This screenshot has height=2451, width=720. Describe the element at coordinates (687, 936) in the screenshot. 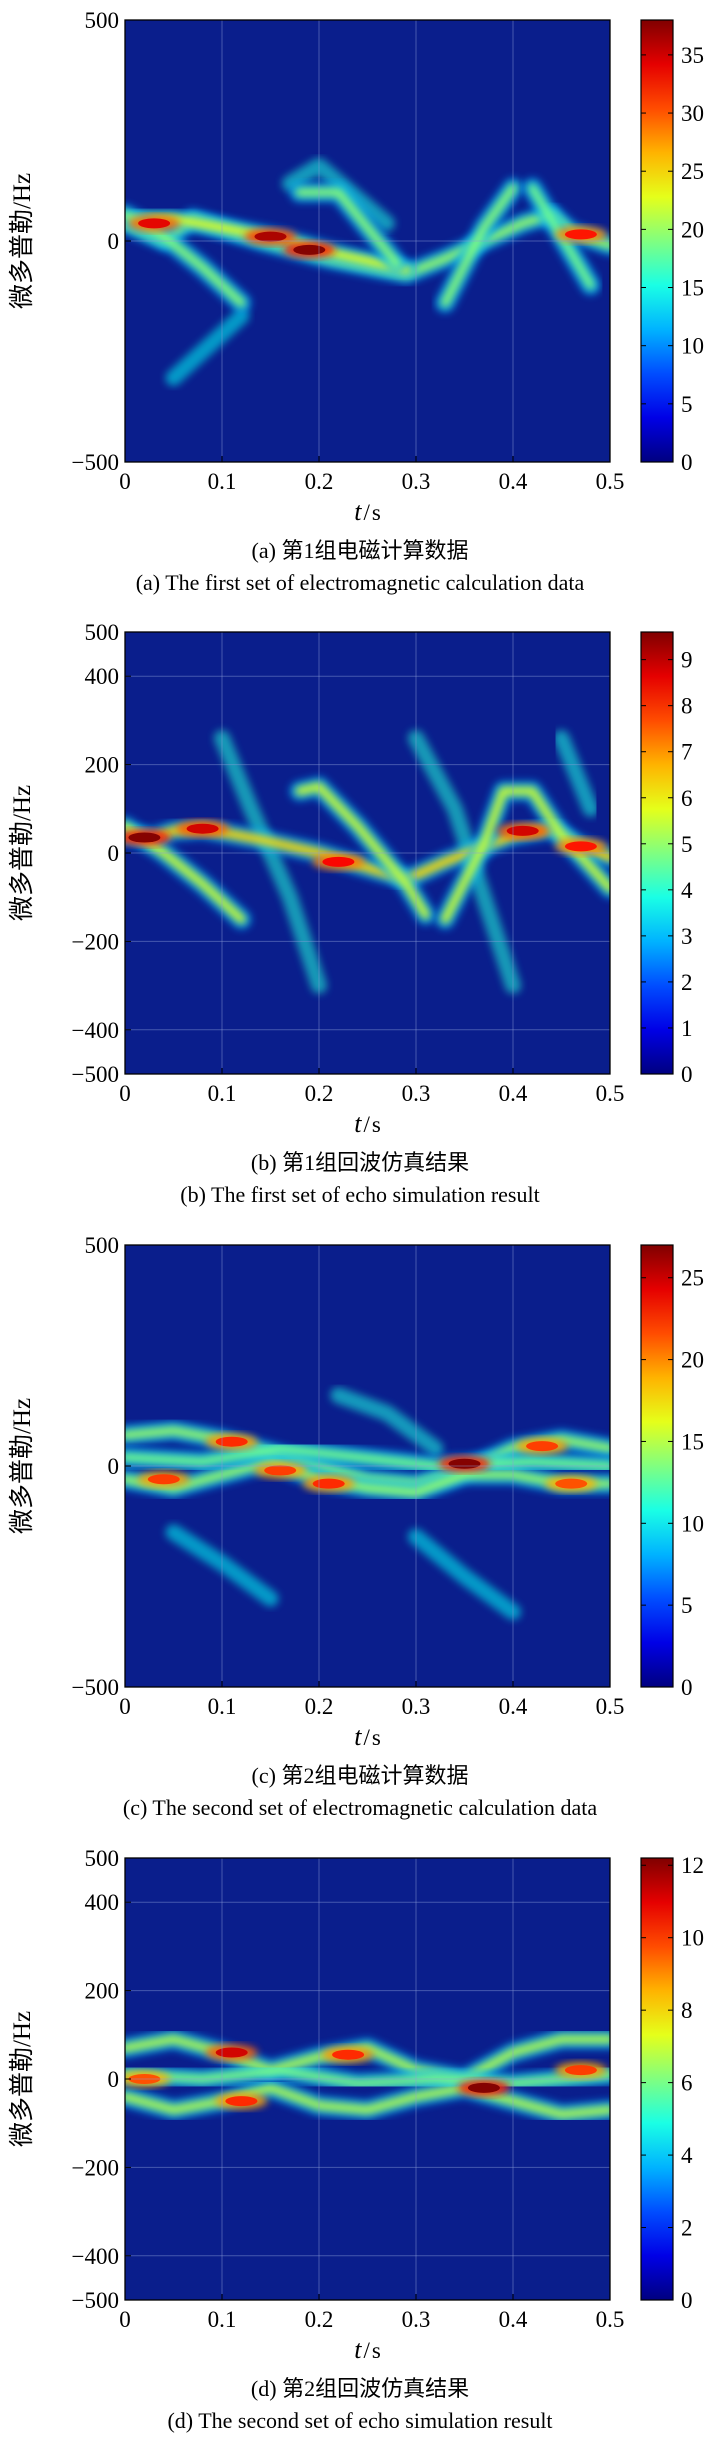

I see `colorbar-tick-label: 3` at that location.